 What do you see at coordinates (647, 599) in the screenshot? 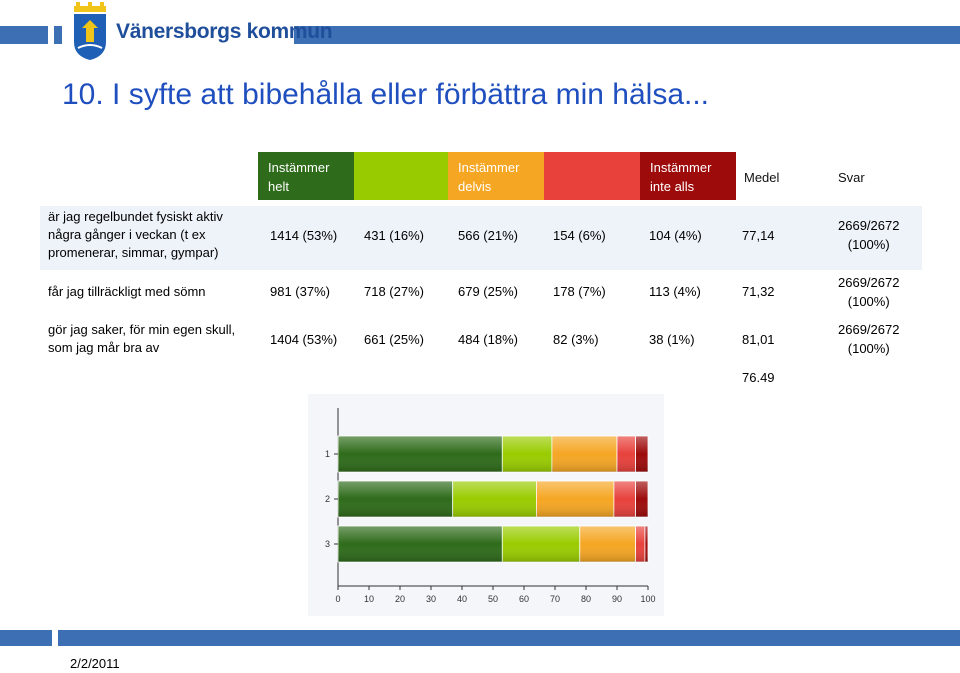
I see `x-tick-label-100: 100` at bounding box center [647, 599].